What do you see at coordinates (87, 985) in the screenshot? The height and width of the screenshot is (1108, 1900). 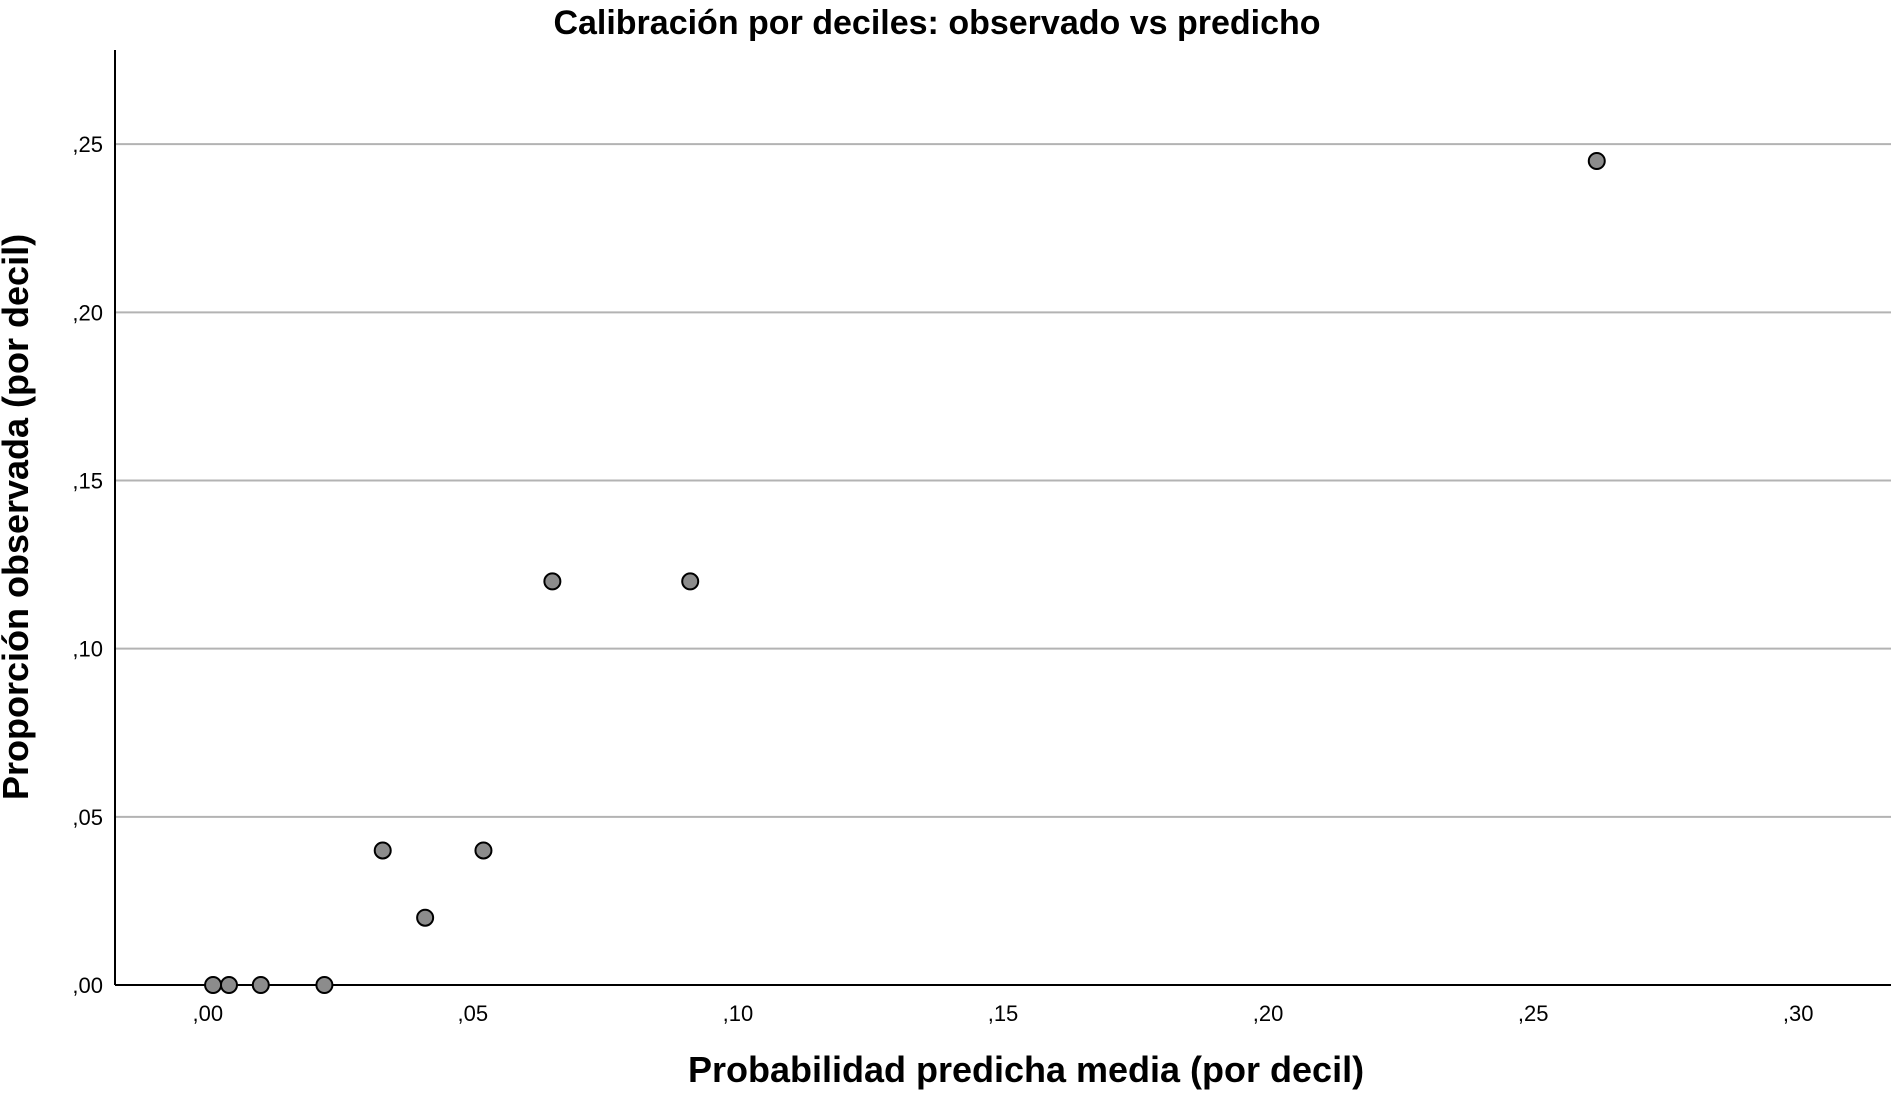 I see `y-tick-label: ,00` at bounding box center [87, 985].